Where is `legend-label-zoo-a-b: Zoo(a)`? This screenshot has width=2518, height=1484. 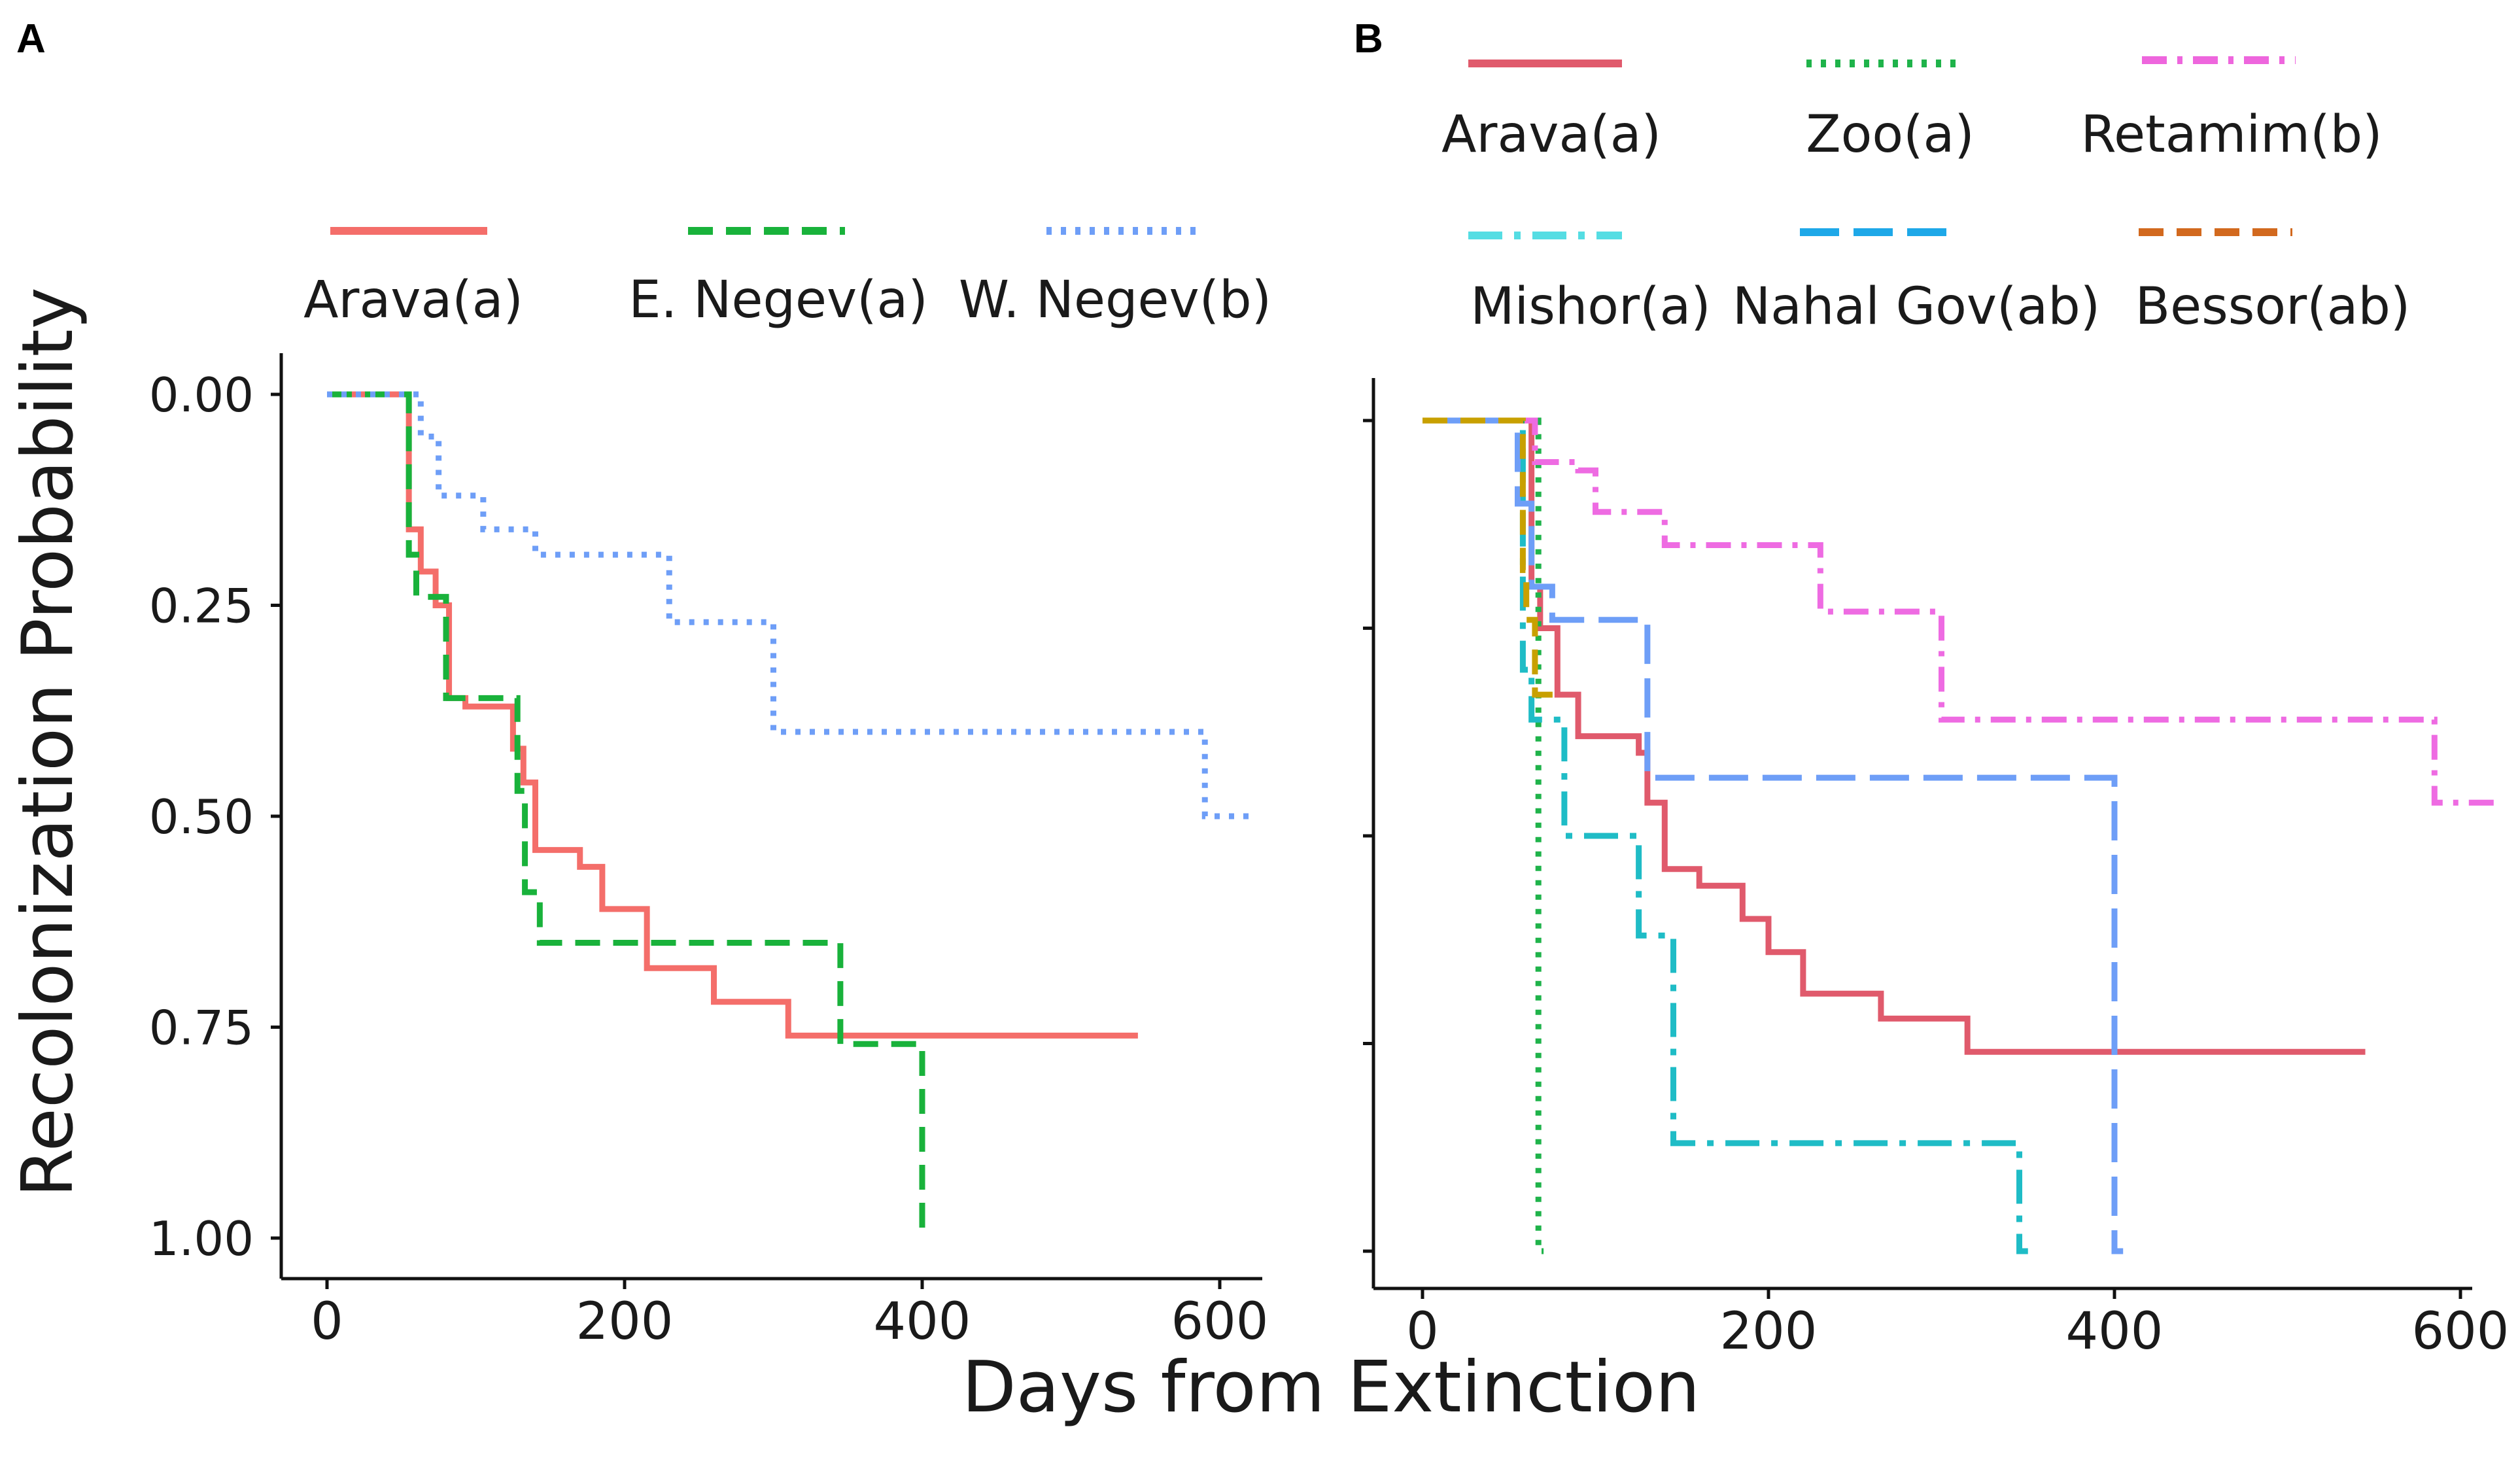
legend-label-zoo-a-b: Zoo(a) is located at coordinates (1890, 134).